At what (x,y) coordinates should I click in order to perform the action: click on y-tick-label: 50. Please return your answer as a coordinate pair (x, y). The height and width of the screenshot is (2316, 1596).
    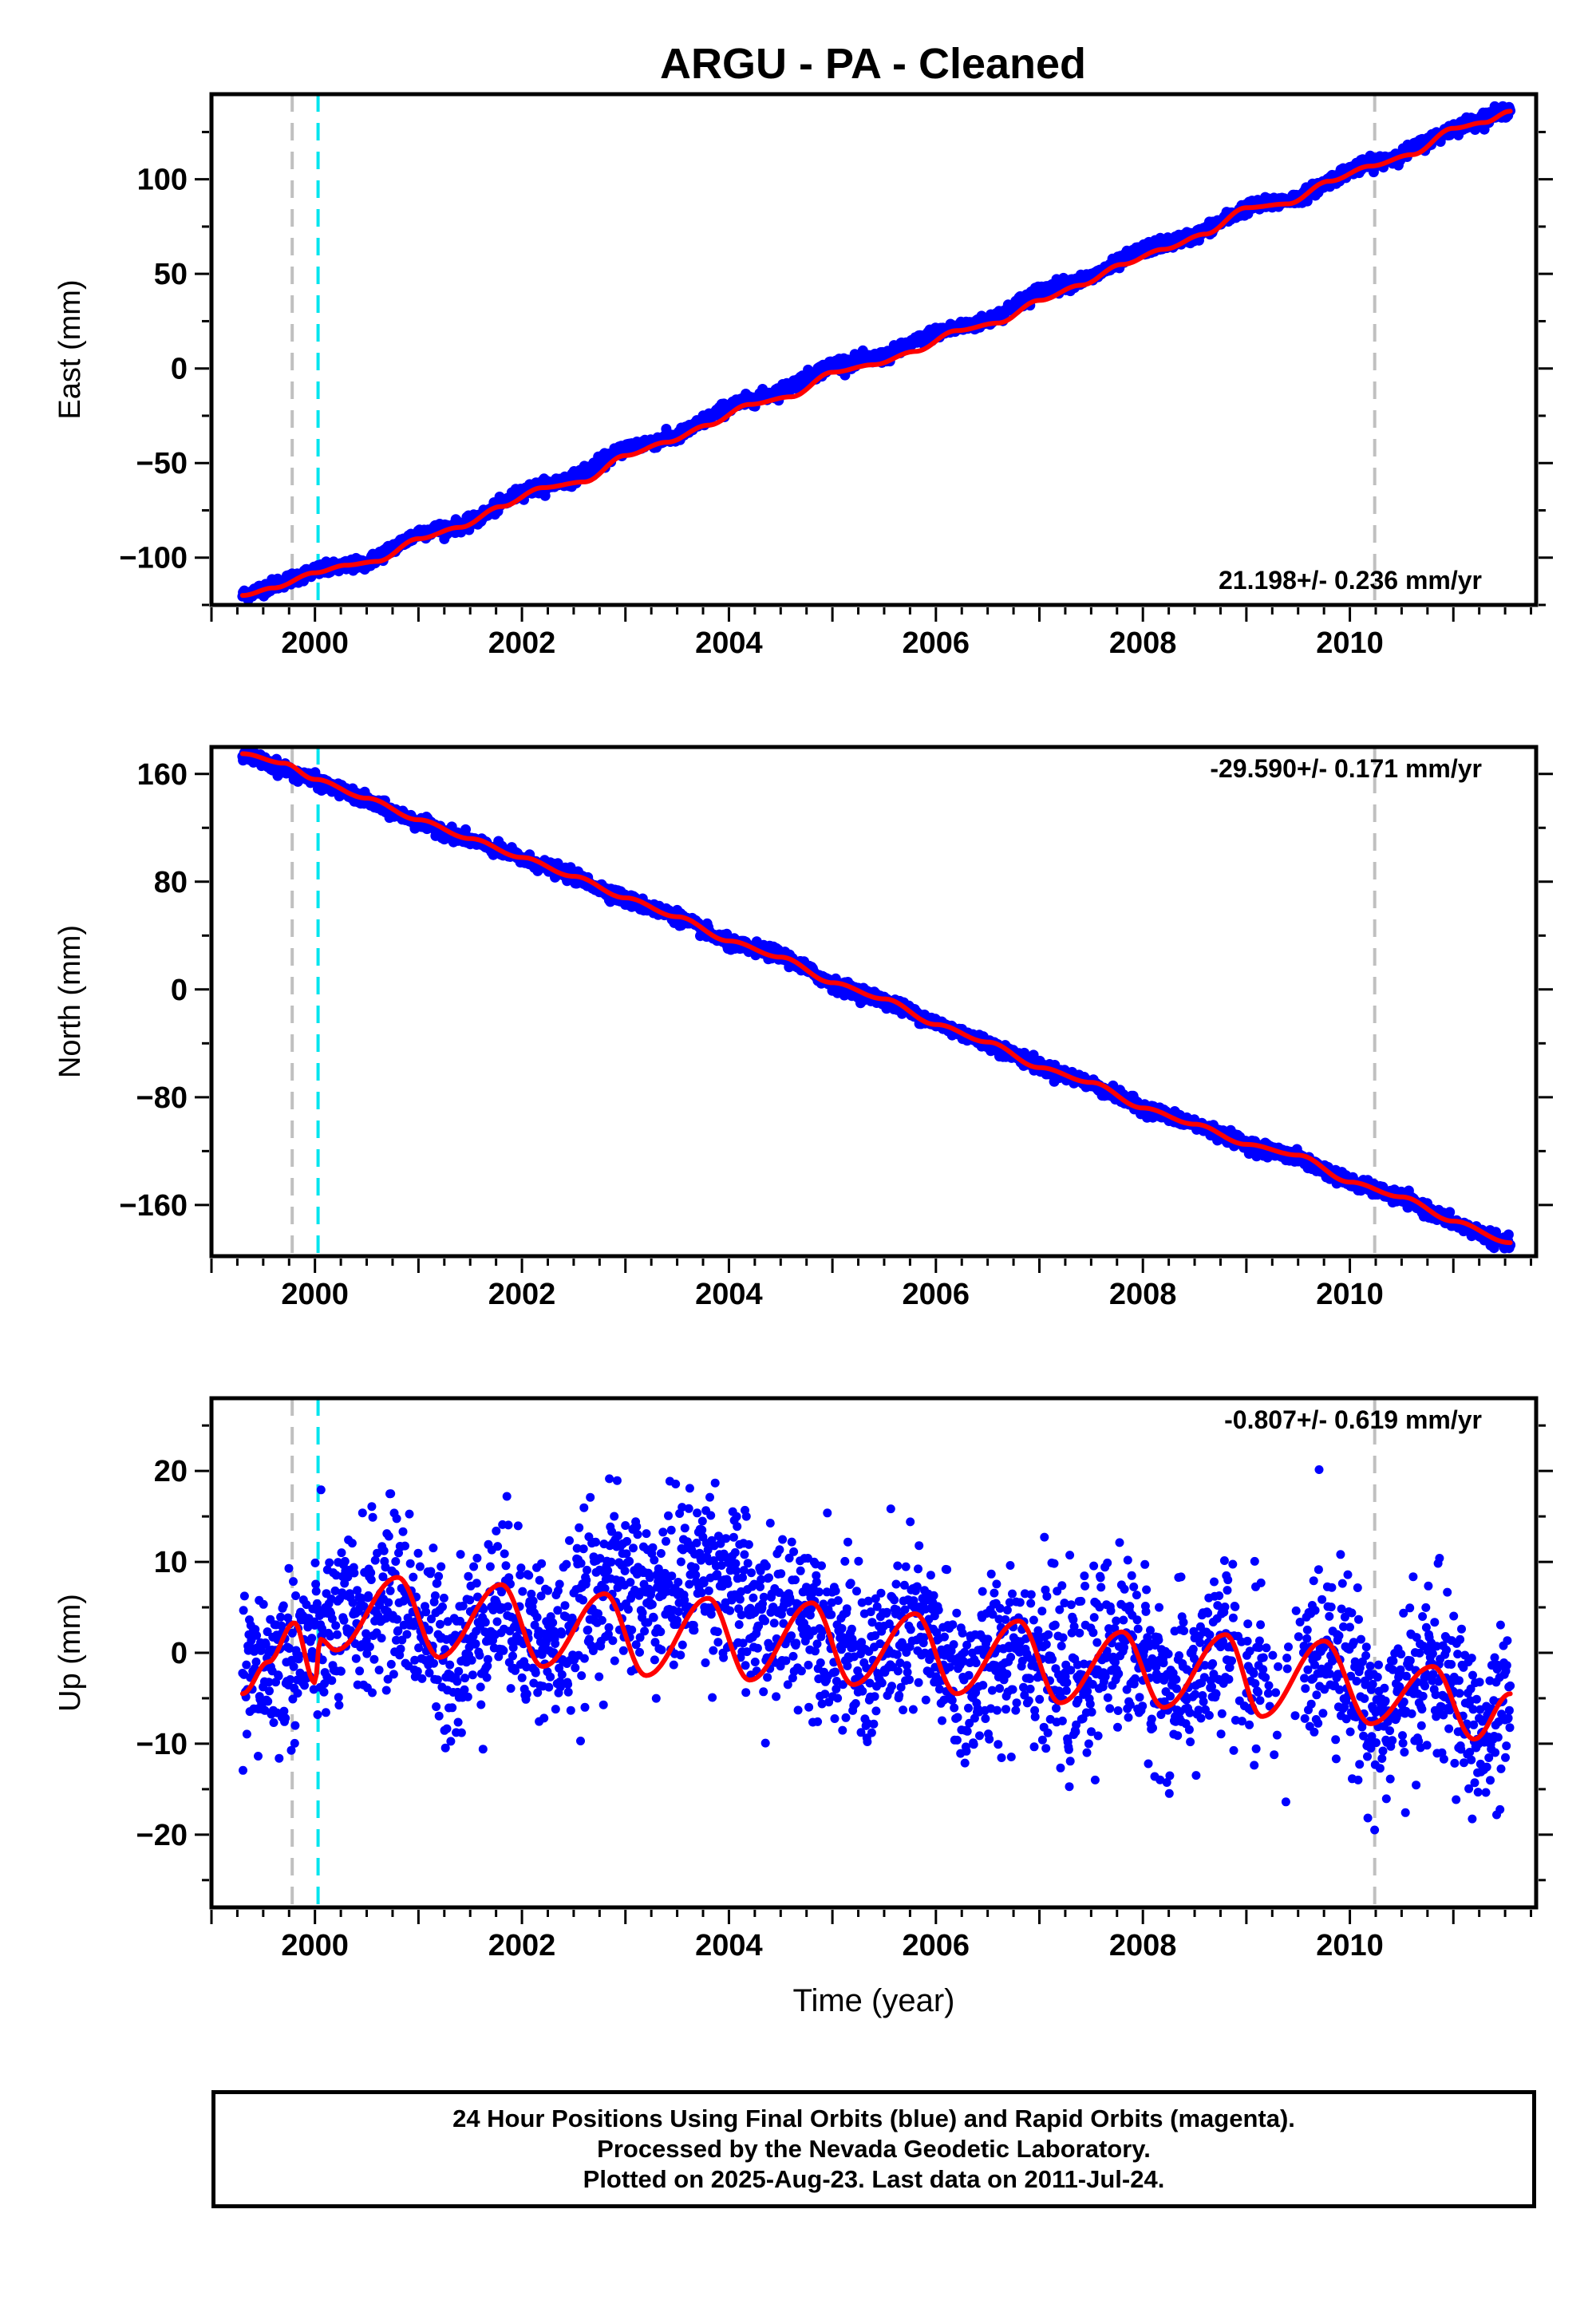
    Looking at the image, I should click on (171, 274).